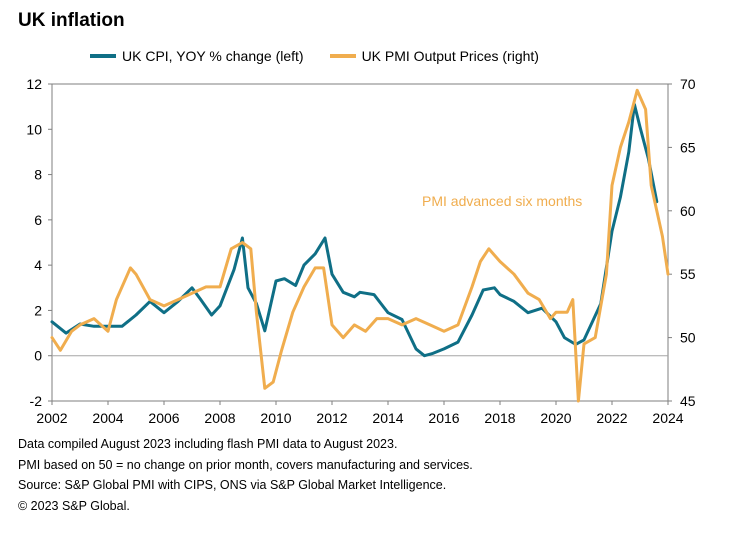  I want to click on x-tick-label: 2014, so click(387, 418).